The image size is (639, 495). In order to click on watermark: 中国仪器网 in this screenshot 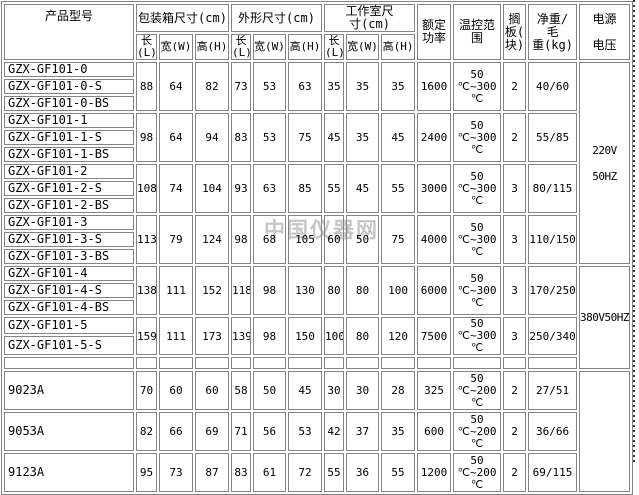, I will do `click(321, 230)`.